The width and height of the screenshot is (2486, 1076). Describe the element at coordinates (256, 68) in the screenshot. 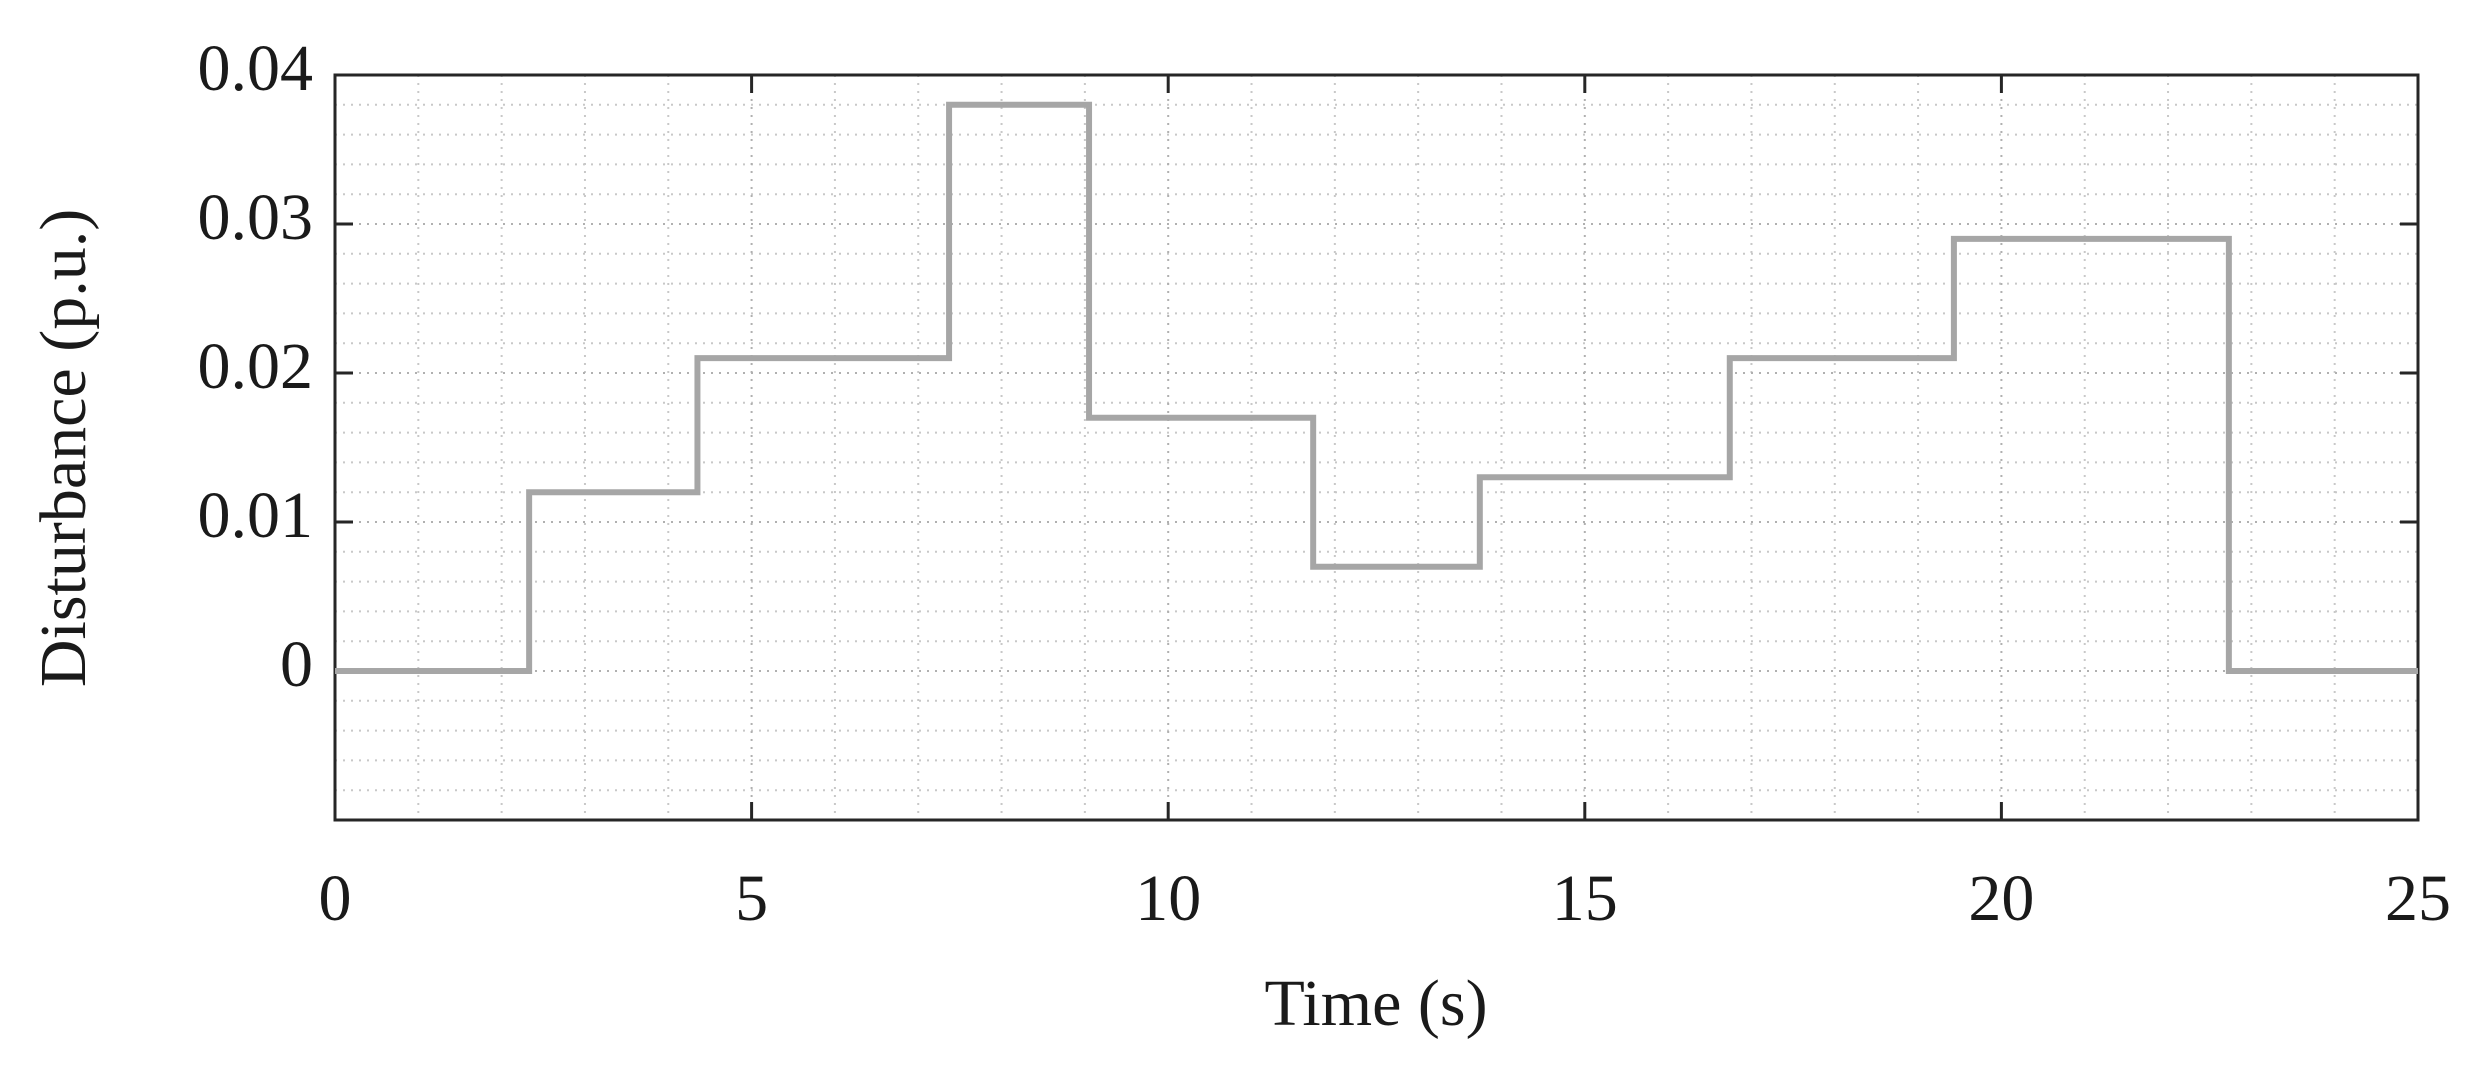

I see `y-tick-label: 0.04` at that location.